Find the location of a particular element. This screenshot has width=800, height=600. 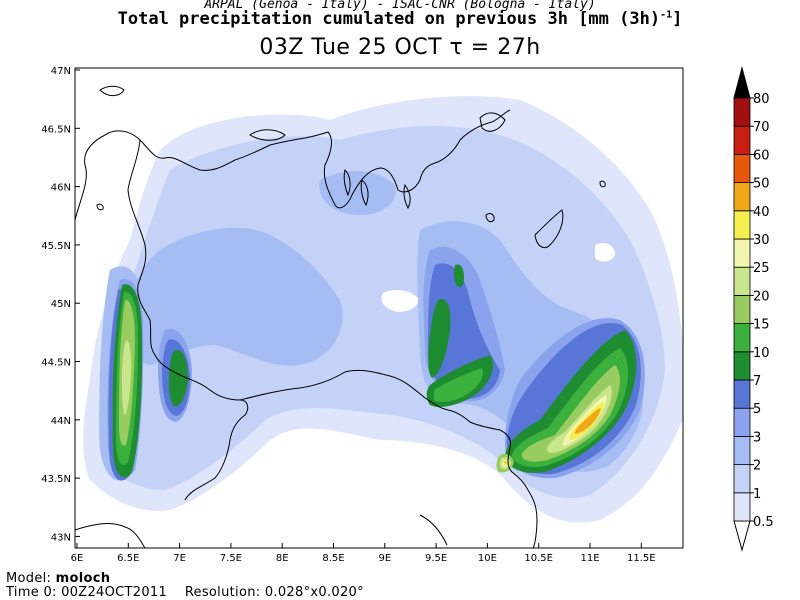

resolution-value: 0.028°x0.020° is located at coordinates (314, 592).